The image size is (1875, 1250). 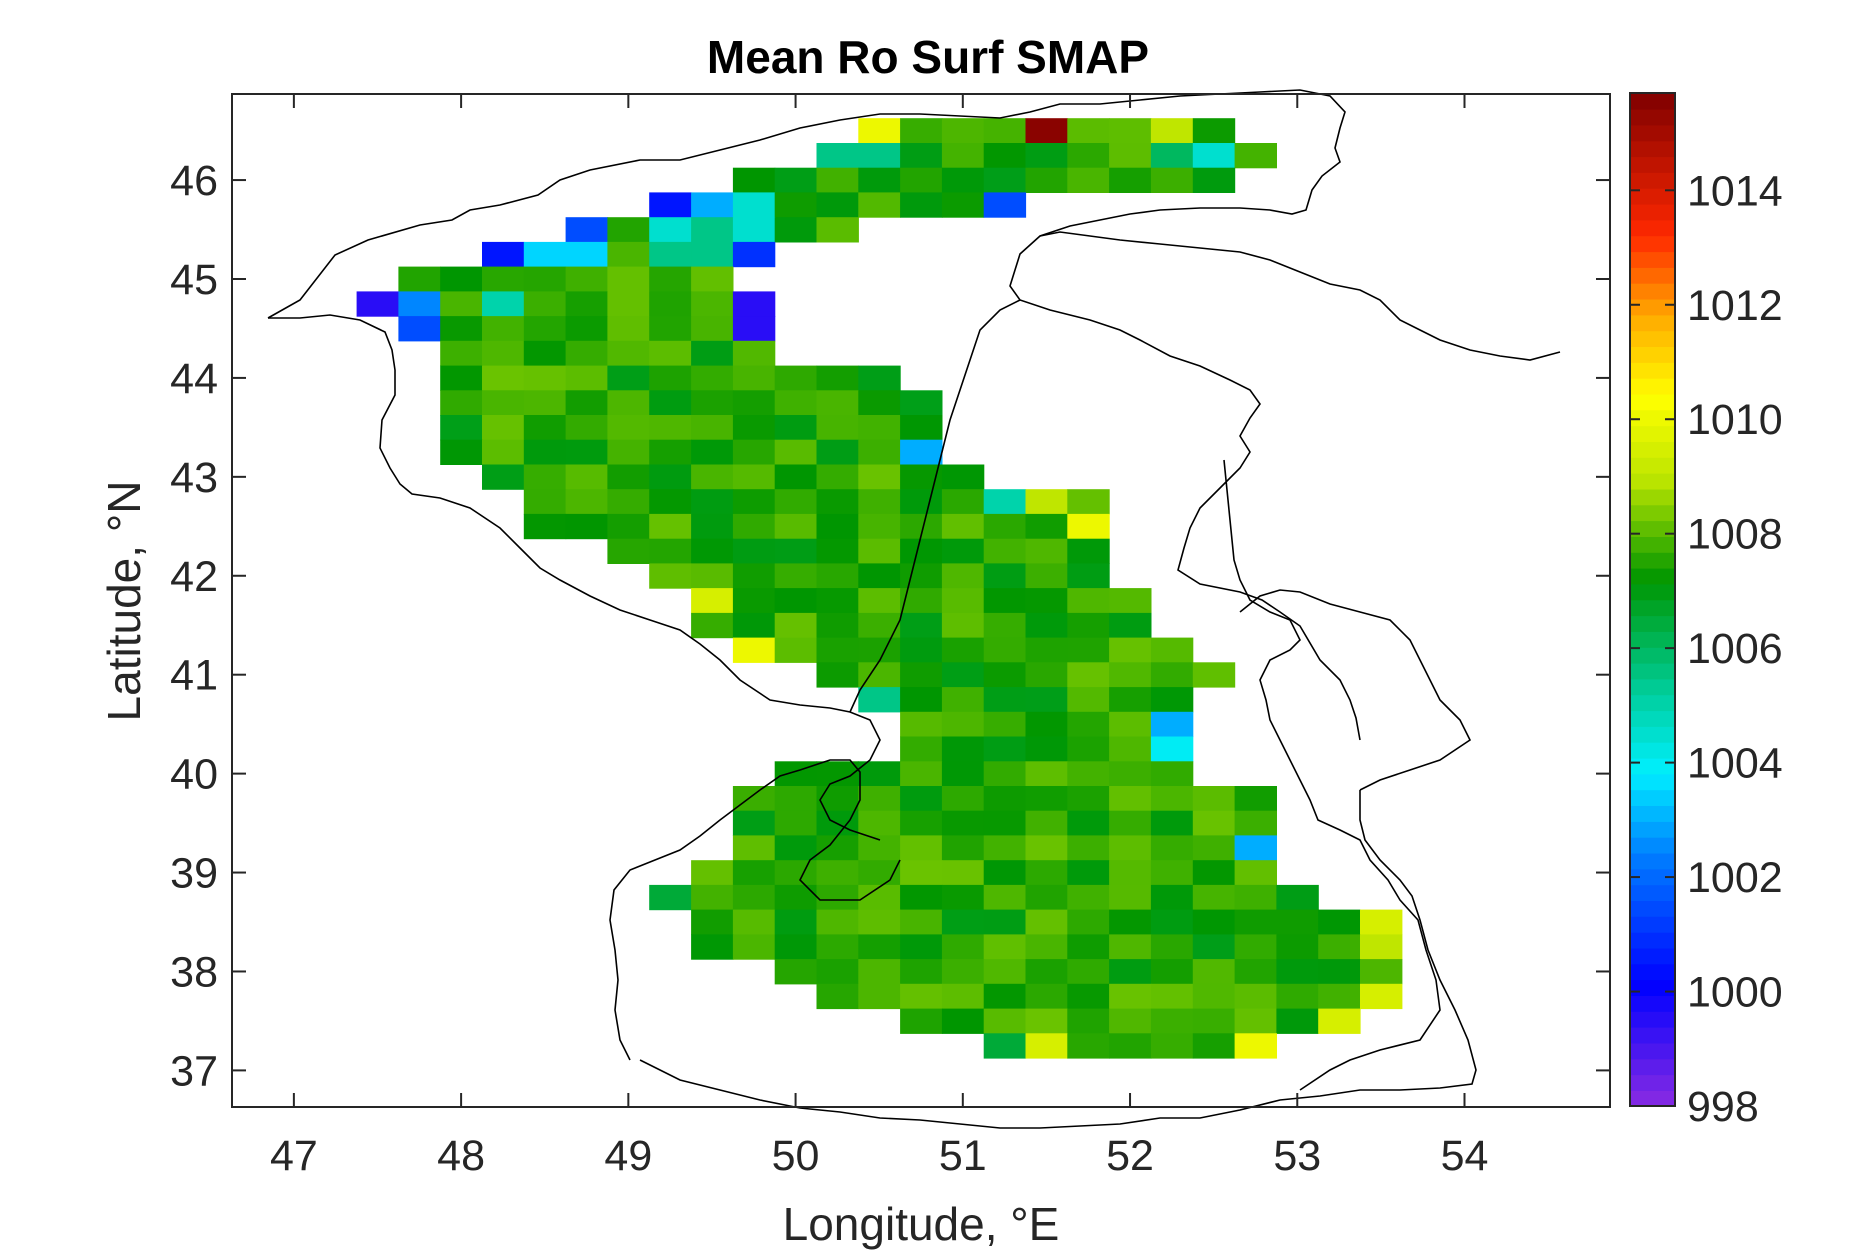 What do you see at coordinates (194, 379) in the screenshot?
I see `y-tick-label: 44` at bounding box center [194, 379].